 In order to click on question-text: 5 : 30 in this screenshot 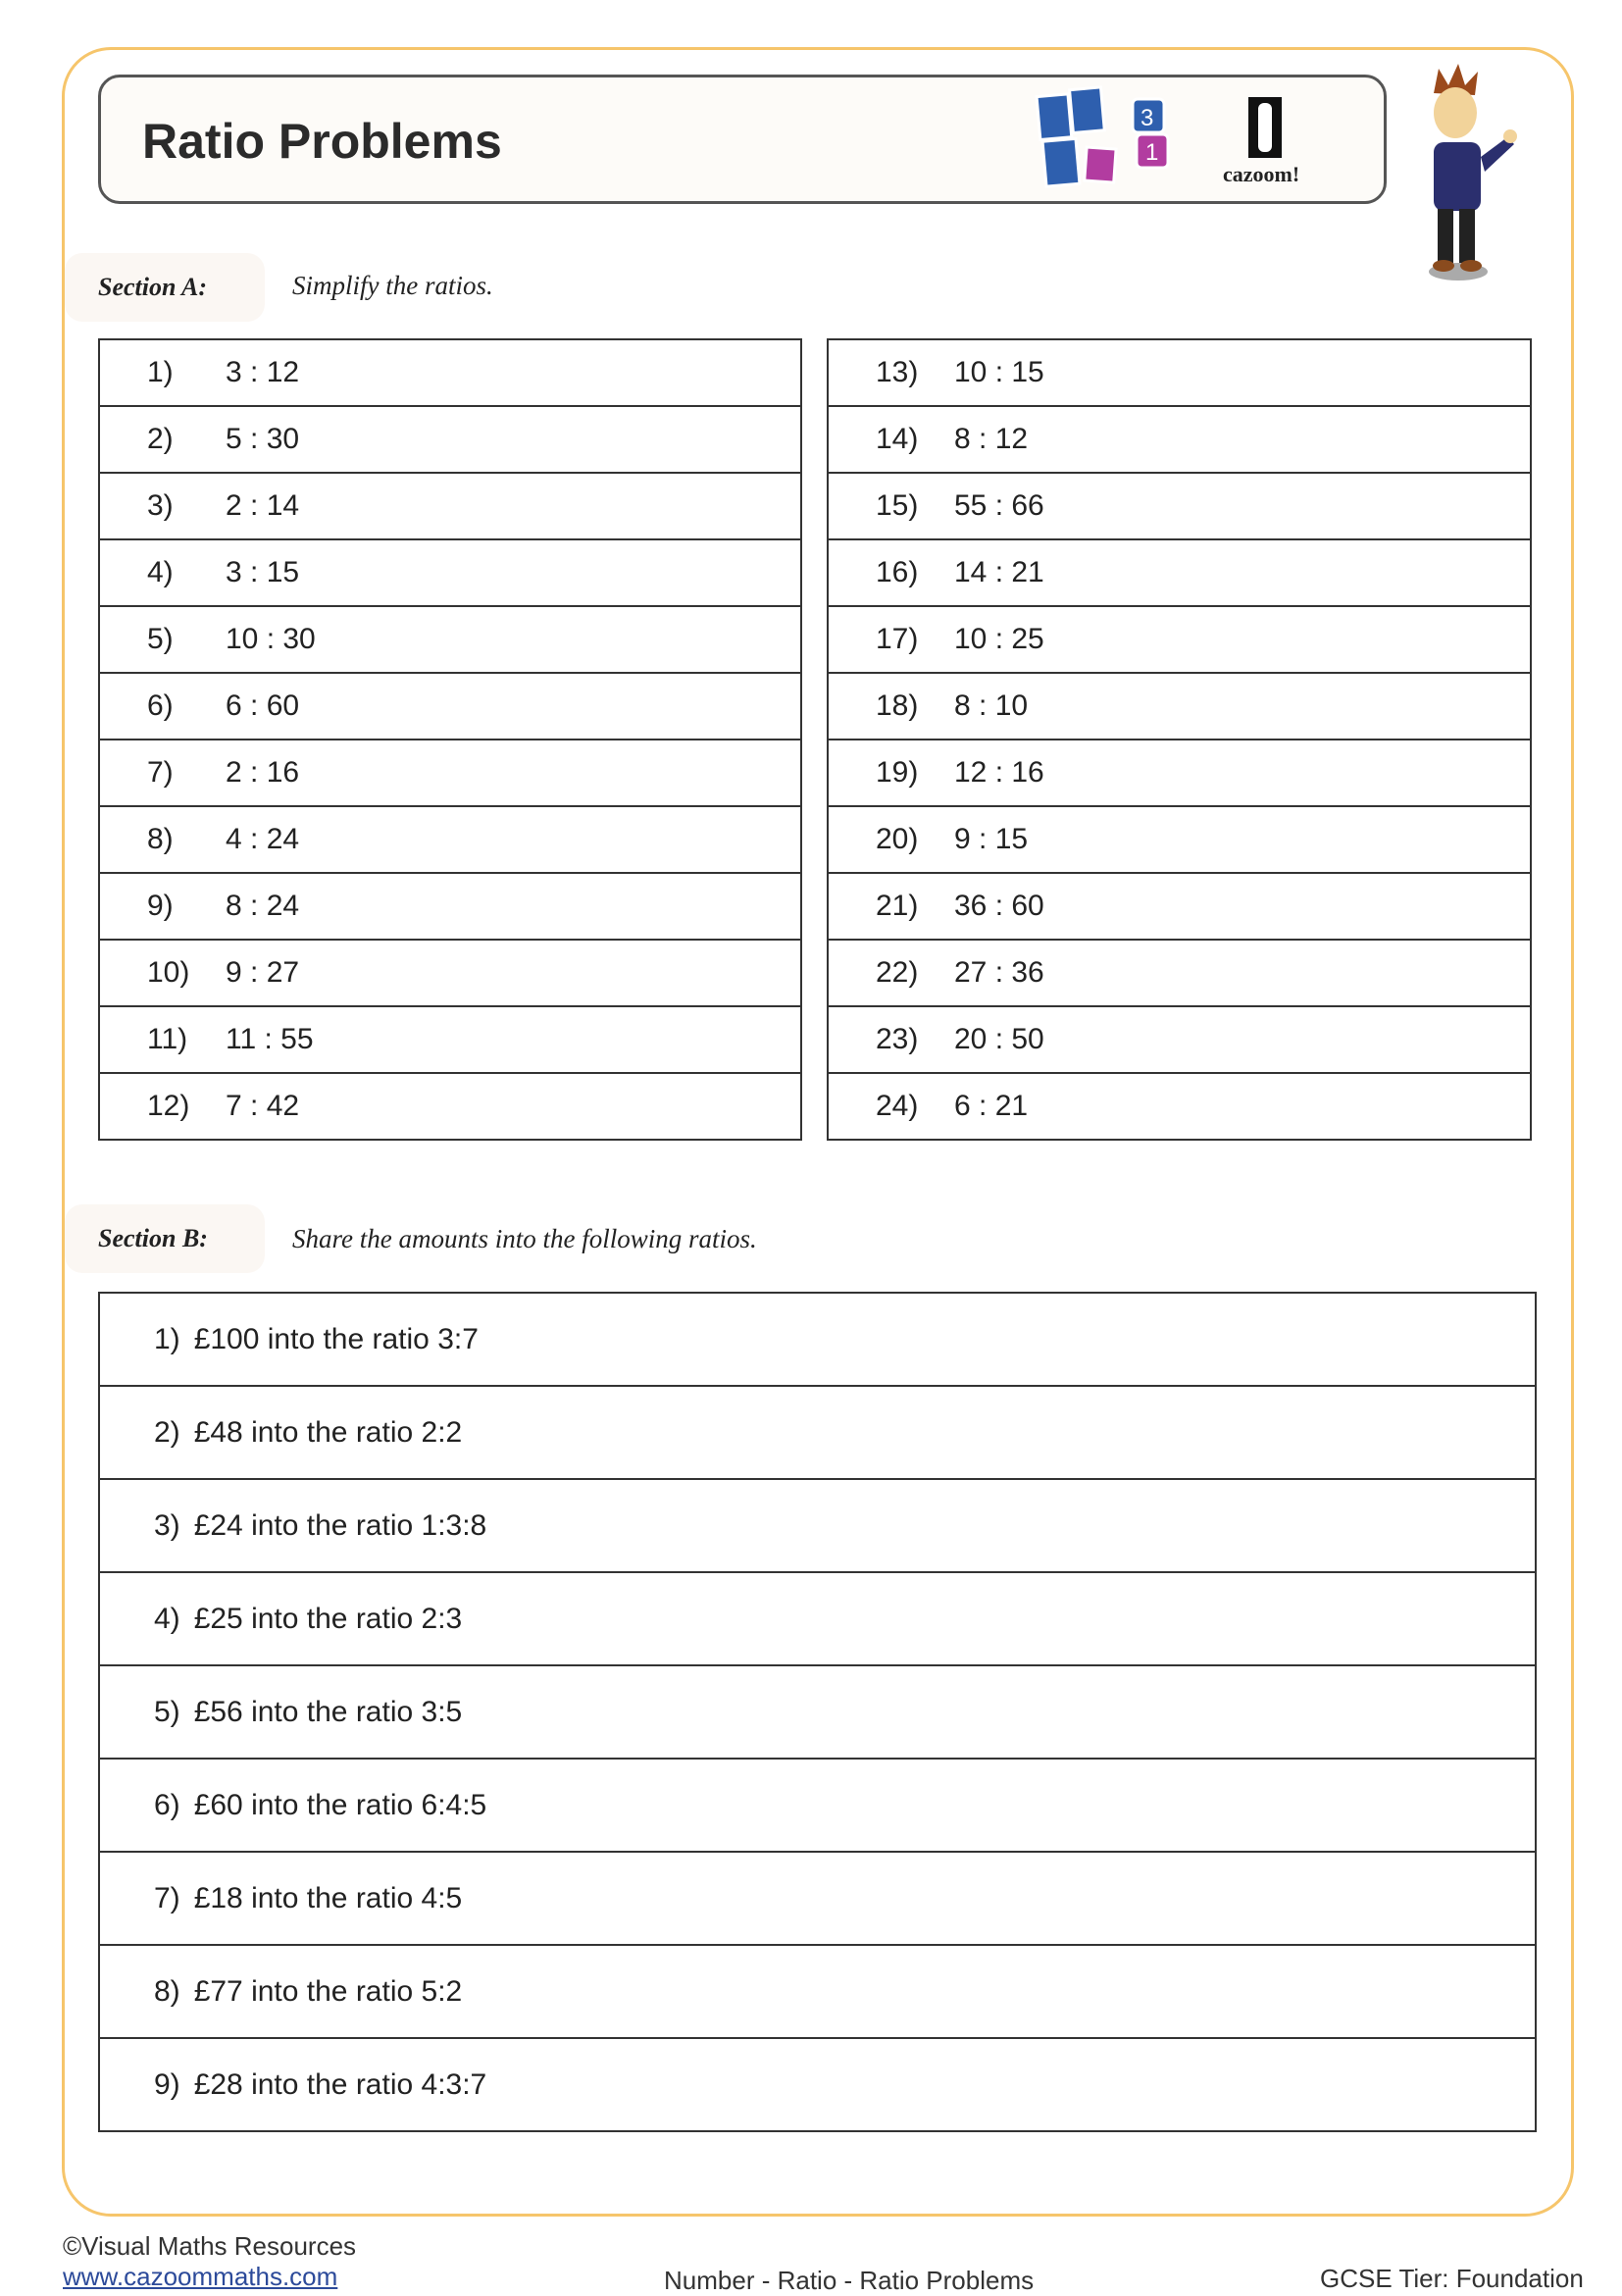, I will do `click(263, 439)`.